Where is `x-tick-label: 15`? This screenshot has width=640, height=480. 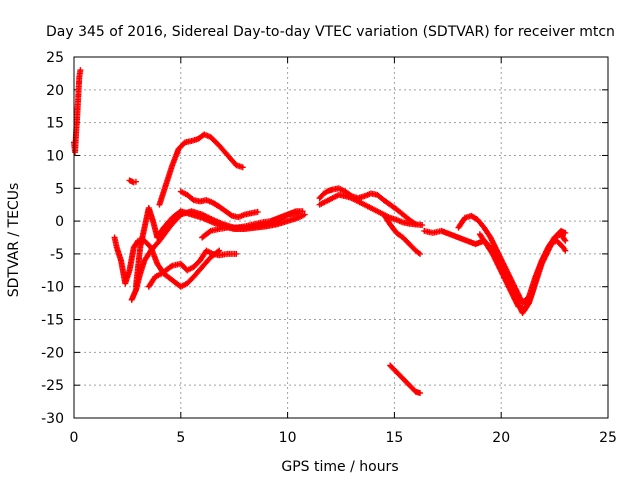 x-tick-label: 15 is located at coordinates (394, 438).